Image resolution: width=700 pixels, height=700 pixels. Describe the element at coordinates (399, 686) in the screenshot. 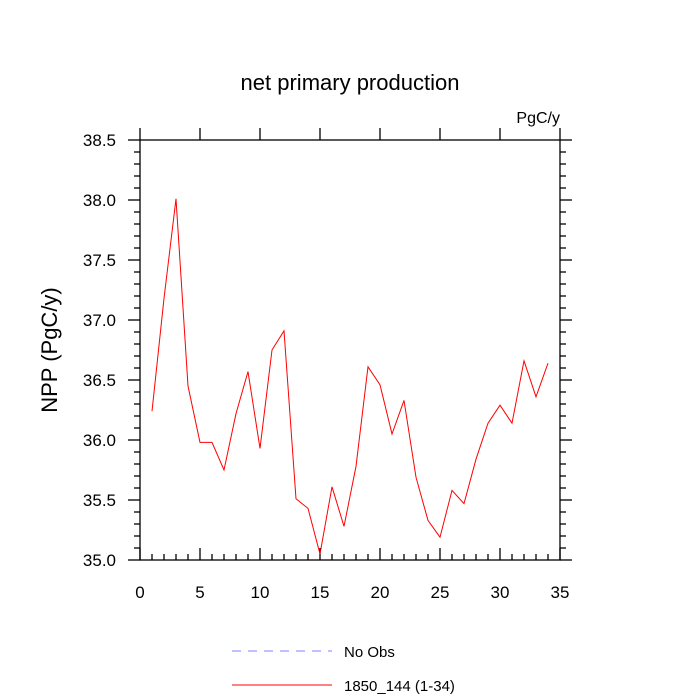

I see `legend-label: 1850_144 (1-34)` at that location.